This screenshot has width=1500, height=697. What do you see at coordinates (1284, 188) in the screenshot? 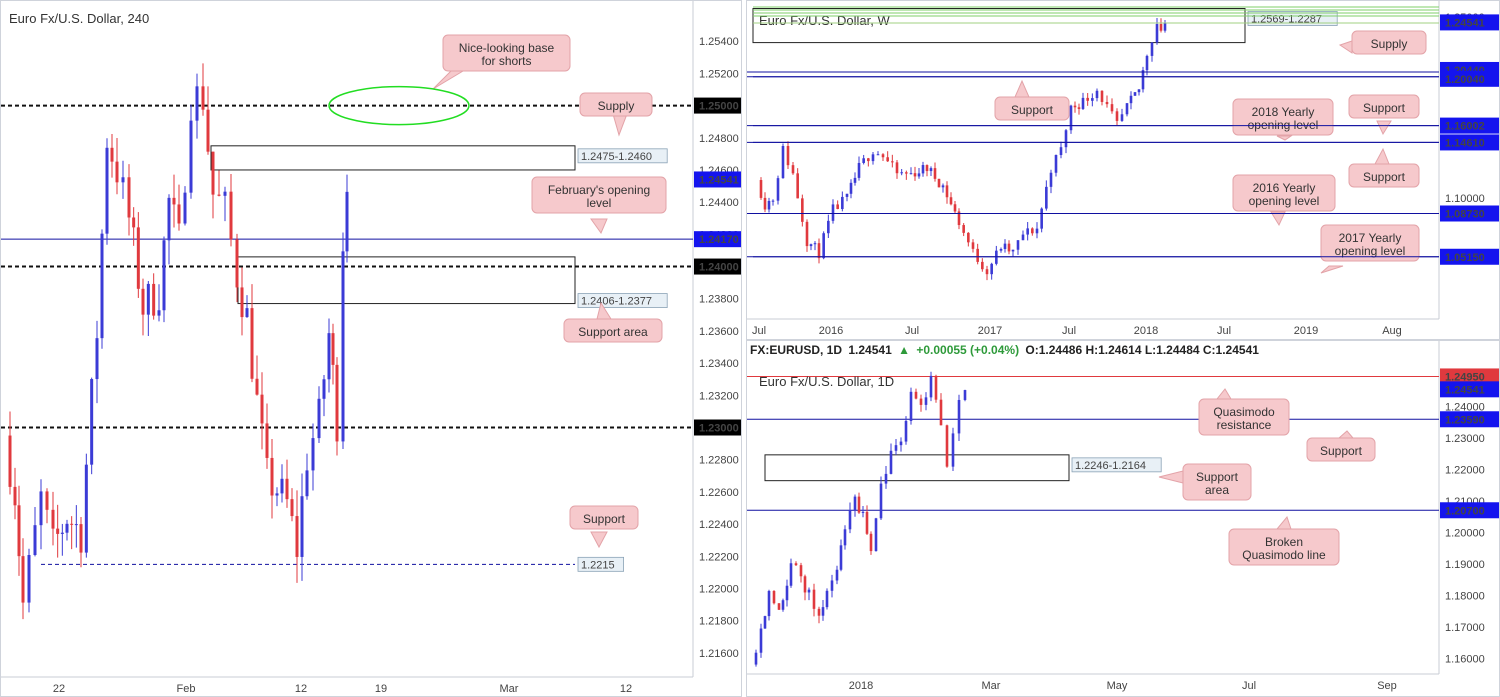
I see `callout-text: 2016 Yearly` at bounding box center [1284, 188].